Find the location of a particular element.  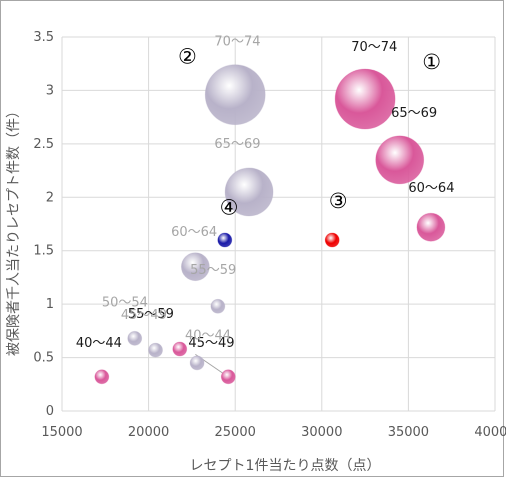

circled-number-marker: ② is located at coordinates (187, 57).